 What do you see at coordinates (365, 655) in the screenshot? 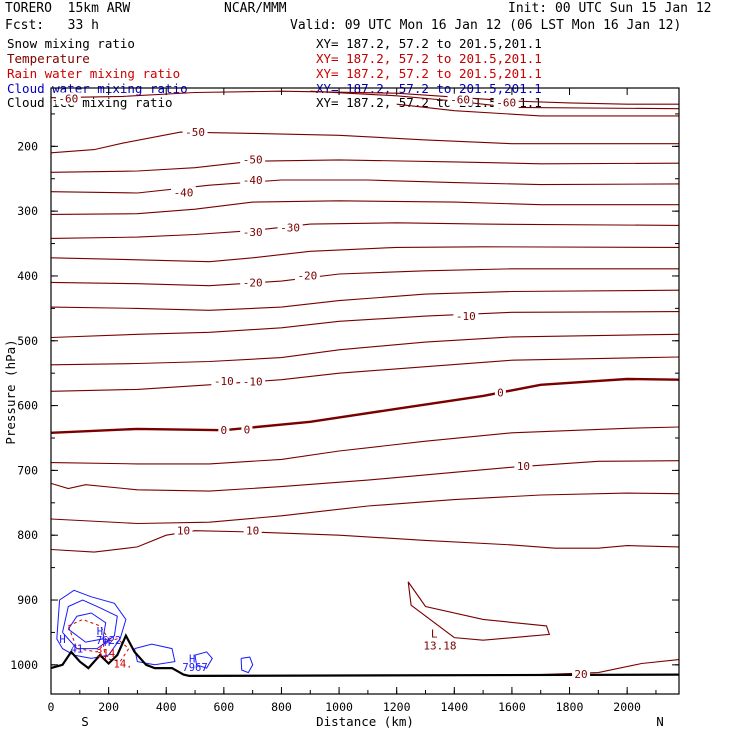
I see `terrain` at bounding box center [365, 655].